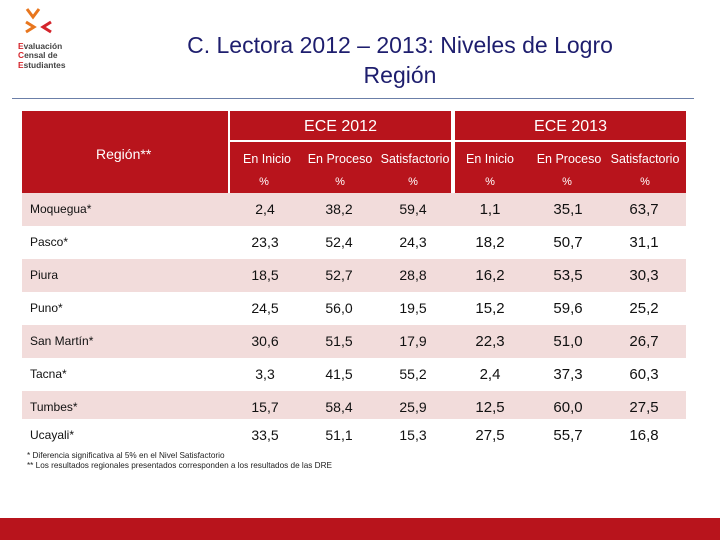 The width and height of the screenshot is (720, 540). What do you see at coordinates (360, 529) in the screenshot?
I see `bottom-accent-bar` at bounding box center [360, 529].